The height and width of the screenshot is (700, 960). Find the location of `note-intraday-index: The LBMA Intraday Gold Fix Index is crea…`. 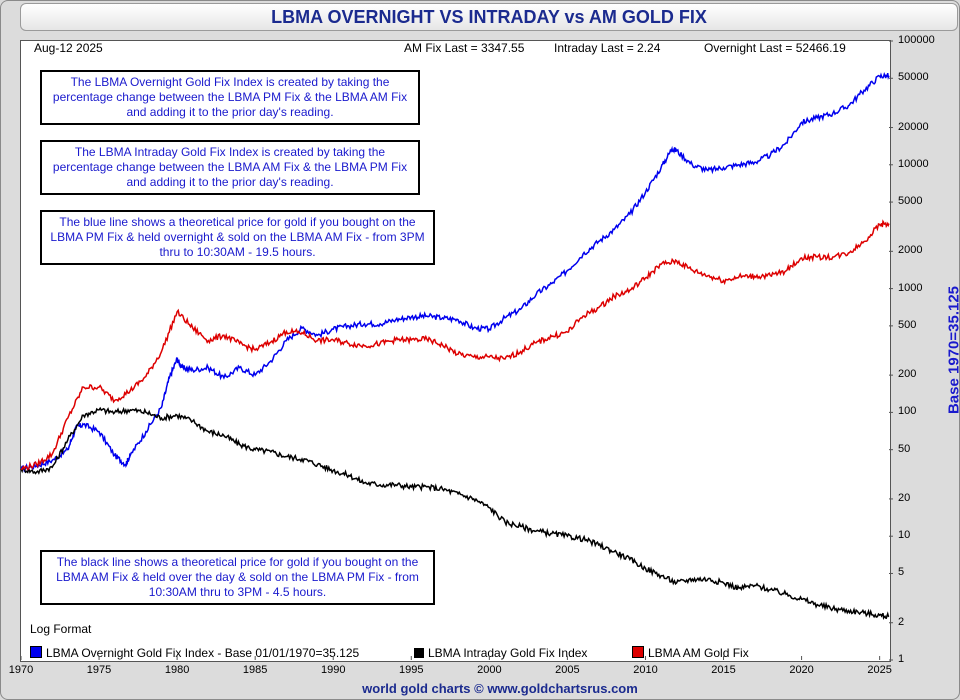

note-intraday-index: The LBMA Intraday Gold Fix Index is crea… is located at coordinates (230, 167).